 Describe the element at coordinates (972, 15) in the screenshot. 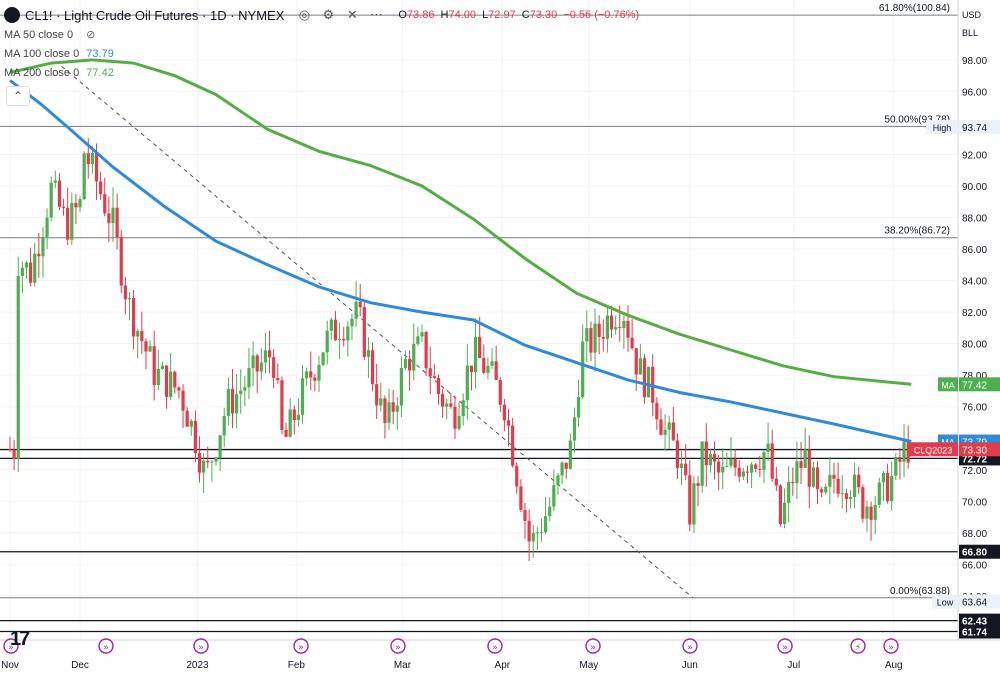

I see `currency-label: USD` at that location.